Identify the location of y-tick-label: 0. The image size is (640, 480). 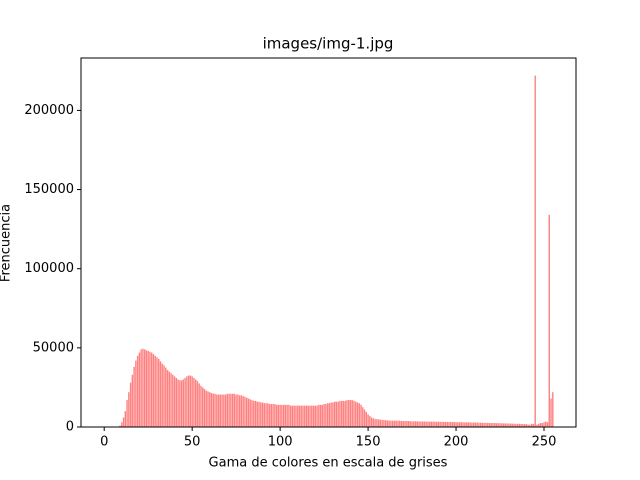
(70, 427).